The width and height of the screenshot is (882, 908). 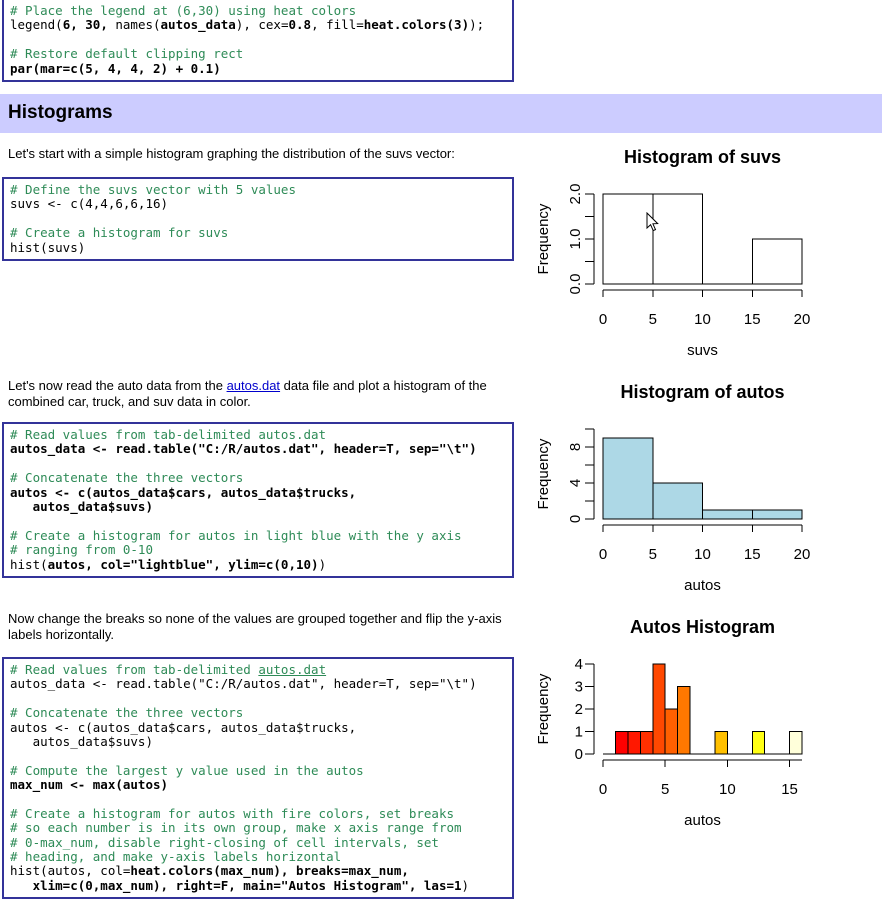 I want to click on y-tick-label: 2.0, so click(x=575, y=194).